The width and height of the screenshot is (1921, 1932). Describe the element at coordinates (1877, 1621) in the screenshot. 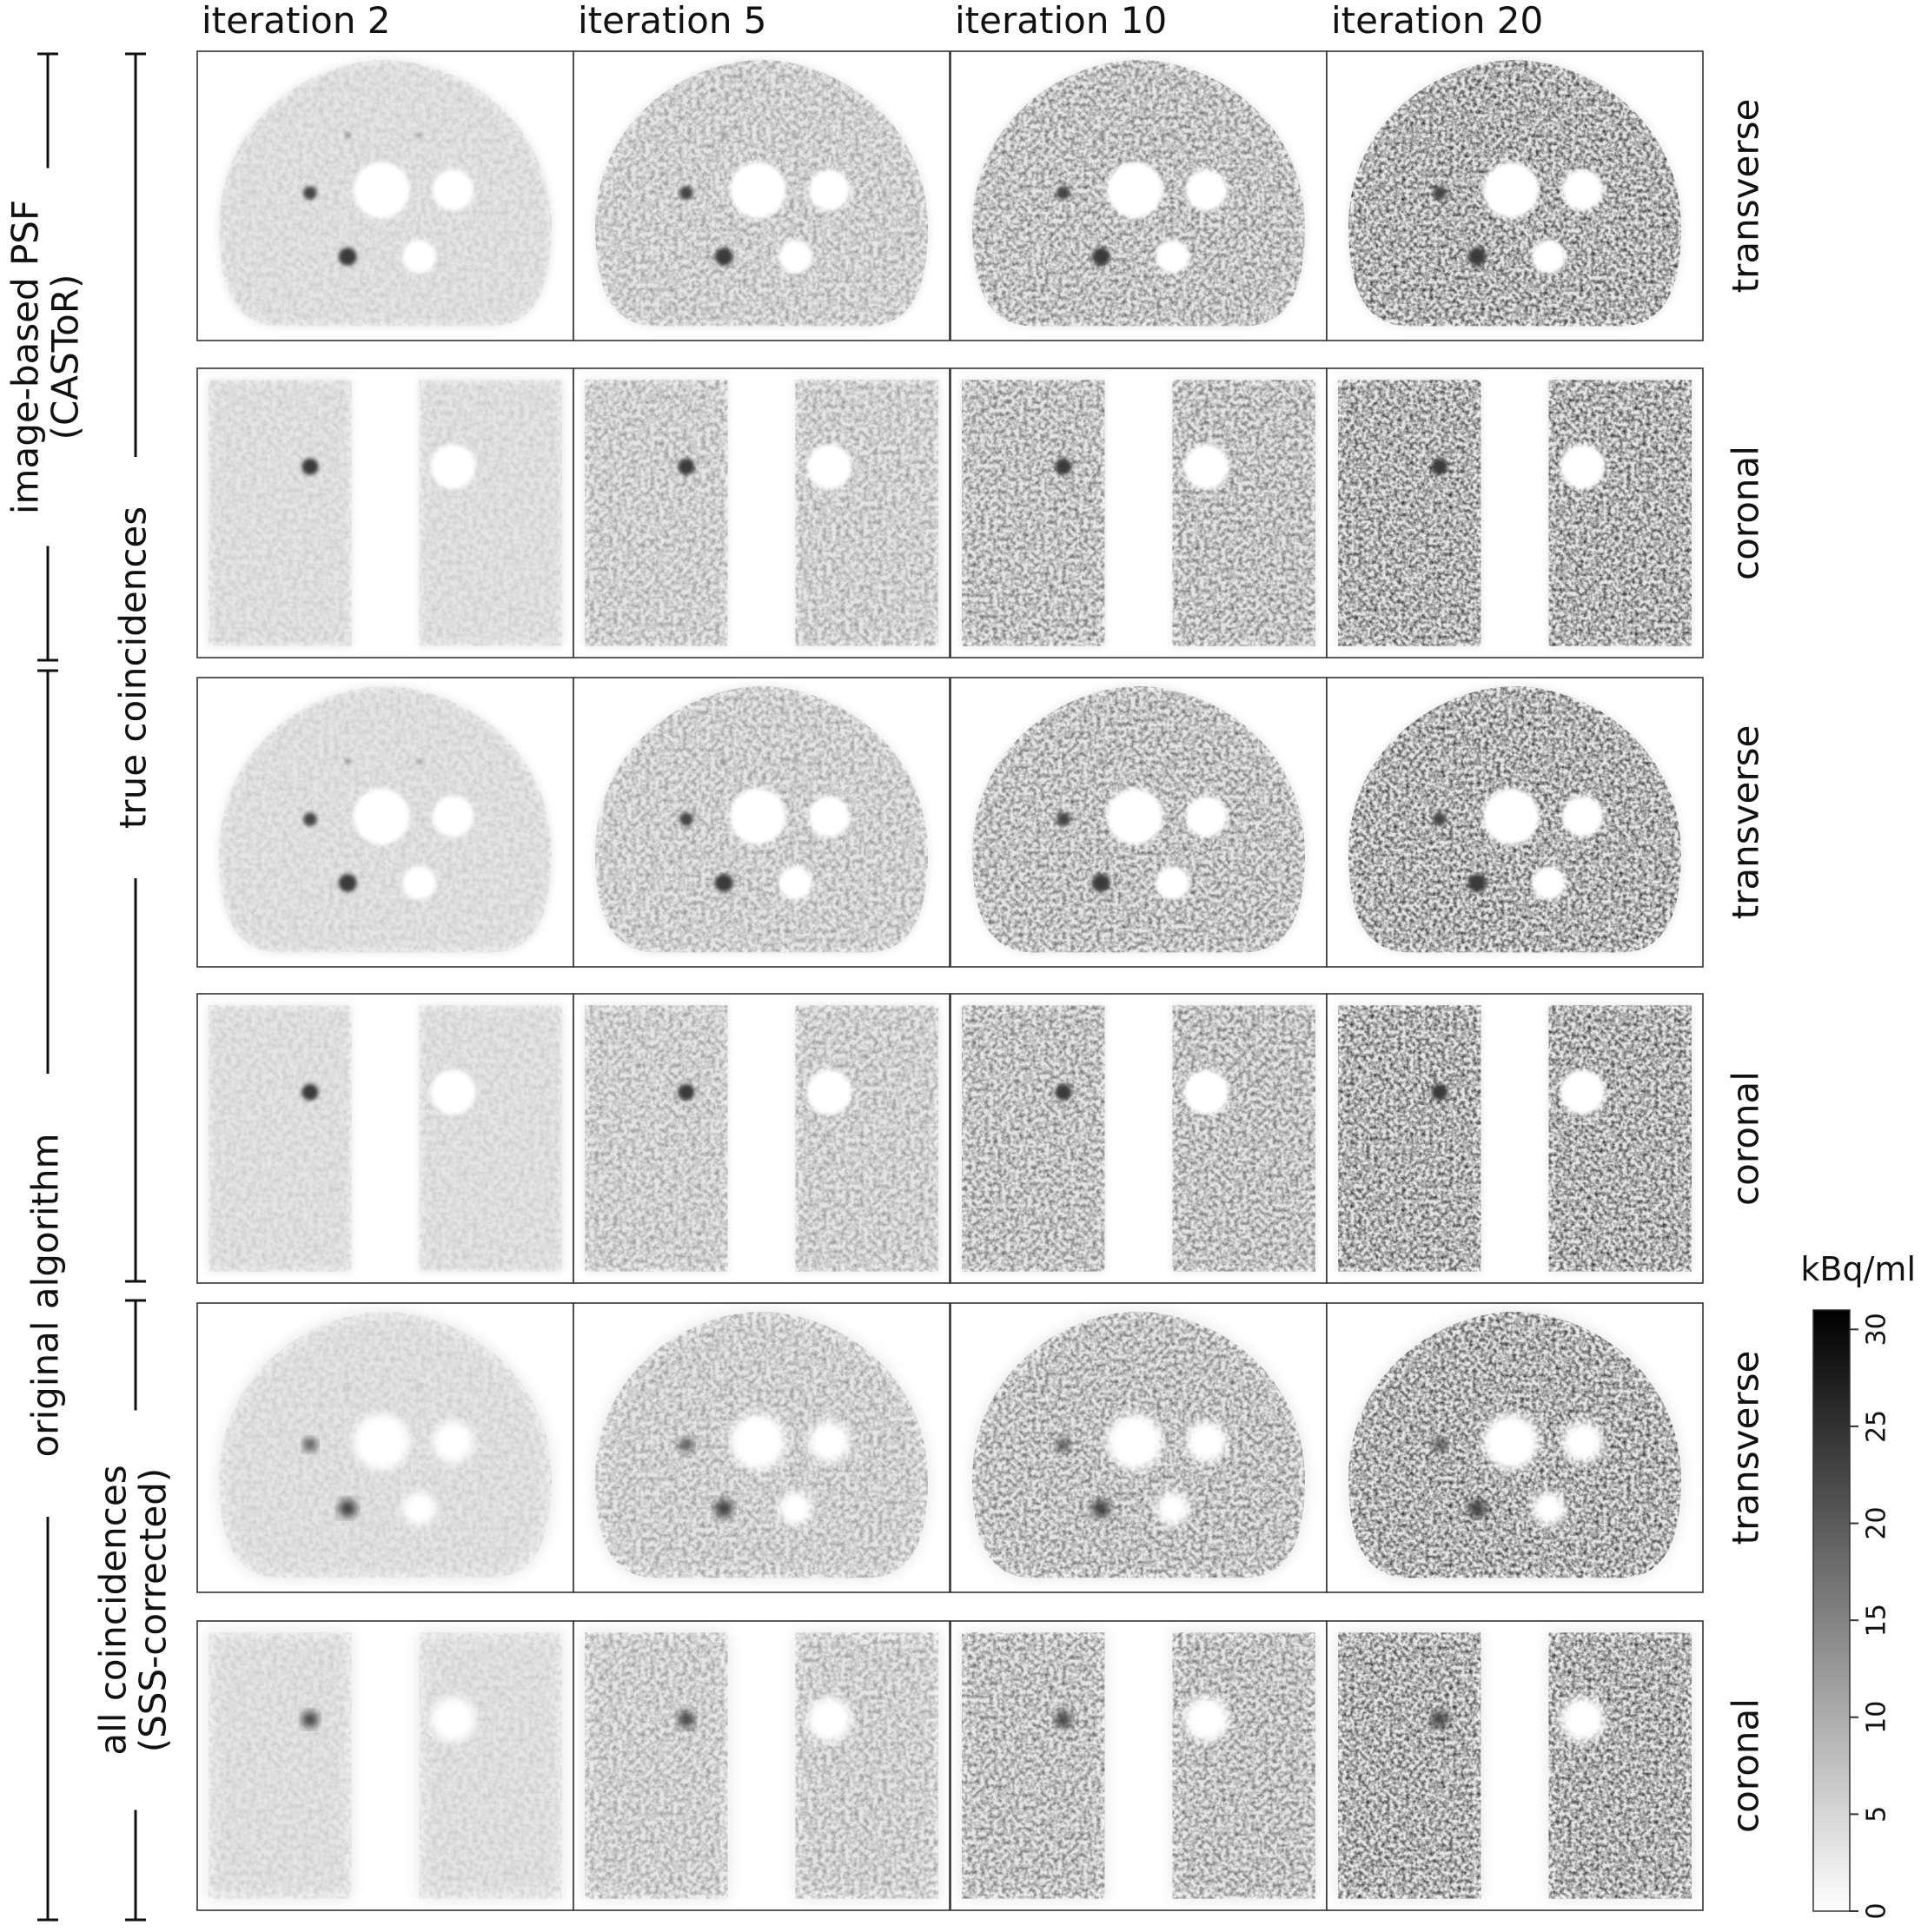

I see `colorbar-tick-label: 15` at that location.